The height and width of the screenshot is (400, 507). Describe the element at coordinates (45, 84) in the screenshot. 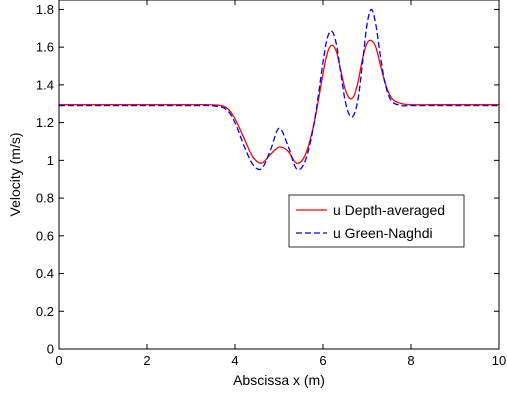

I see `y-tick-label: 1.4` at that location.